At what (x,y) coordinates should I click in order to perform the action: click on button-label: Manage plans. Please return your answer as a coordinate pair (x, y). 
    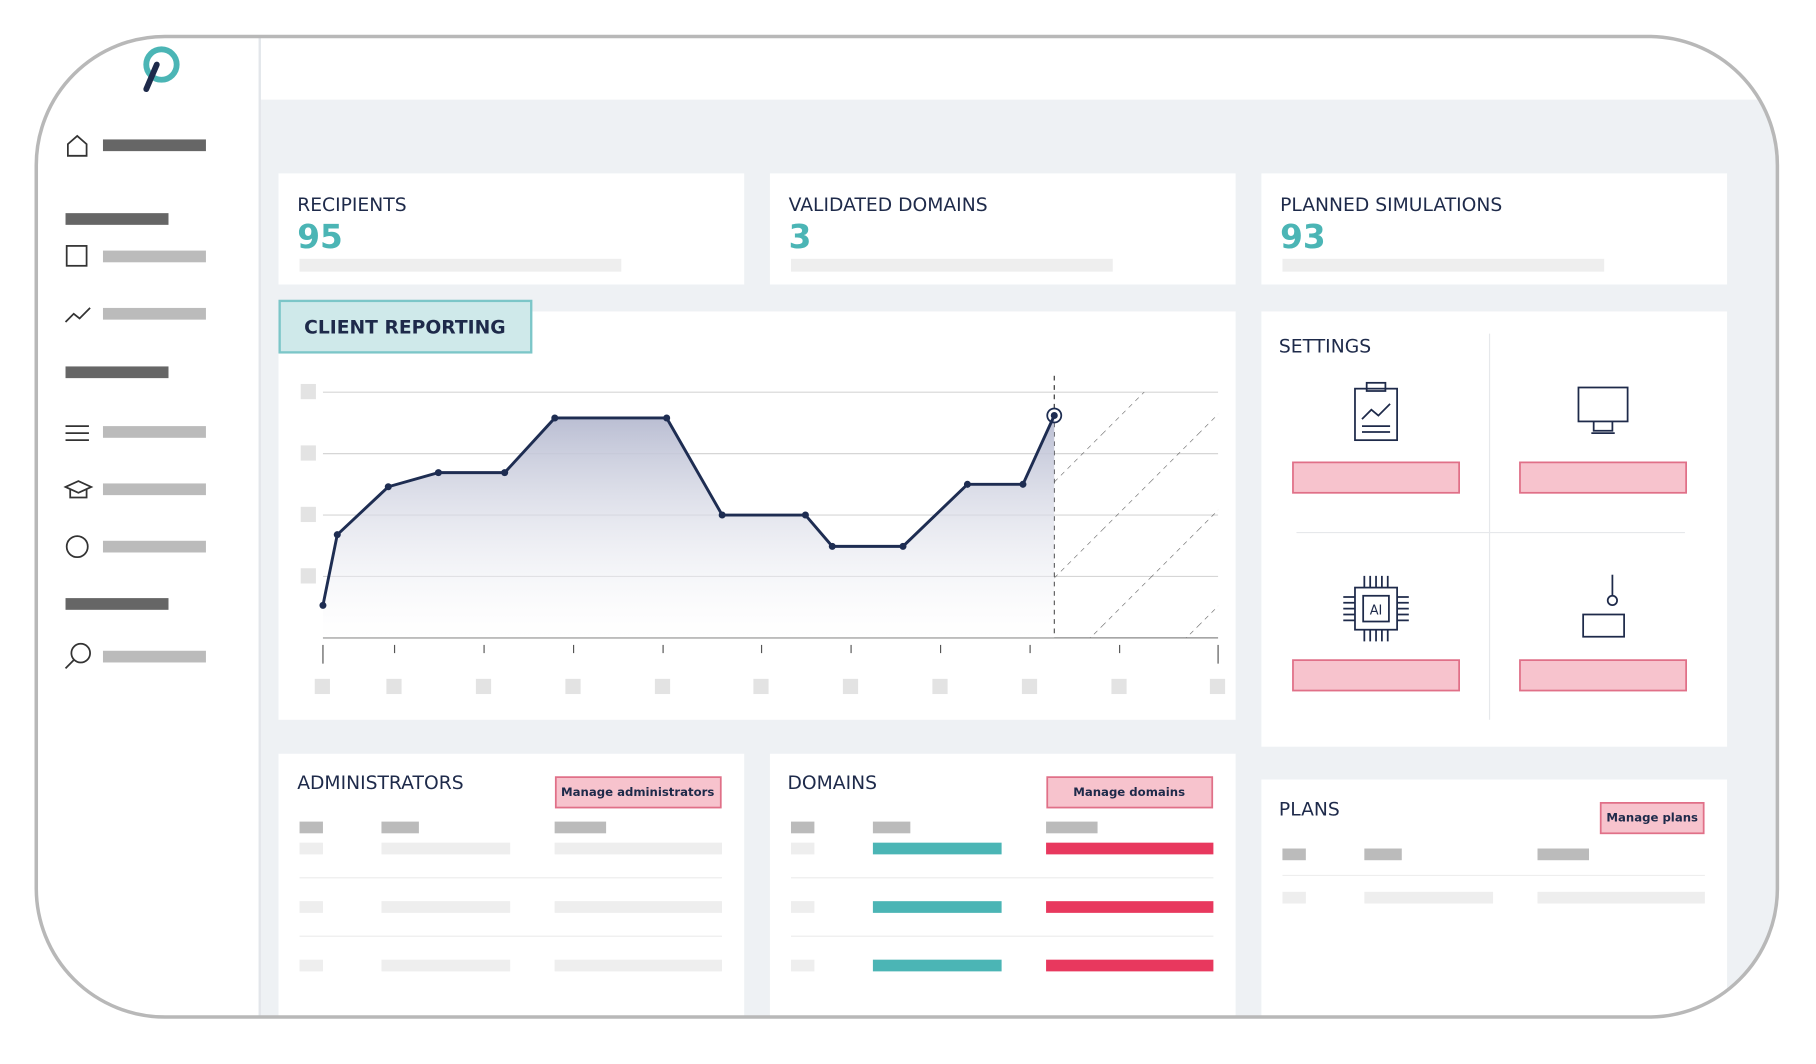
    Looking at the image, I should click on (1652, 818).